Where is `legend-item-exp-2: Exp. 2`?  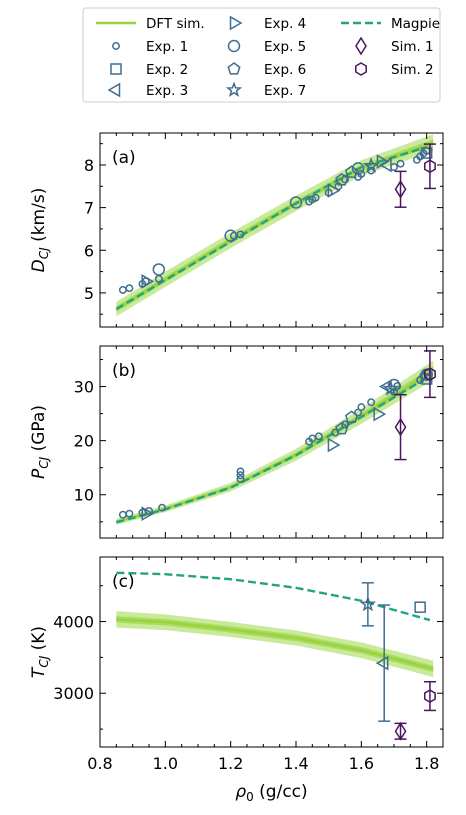
legend-item-exp-2: Exp. 2 is located at coordinates (149, 70).